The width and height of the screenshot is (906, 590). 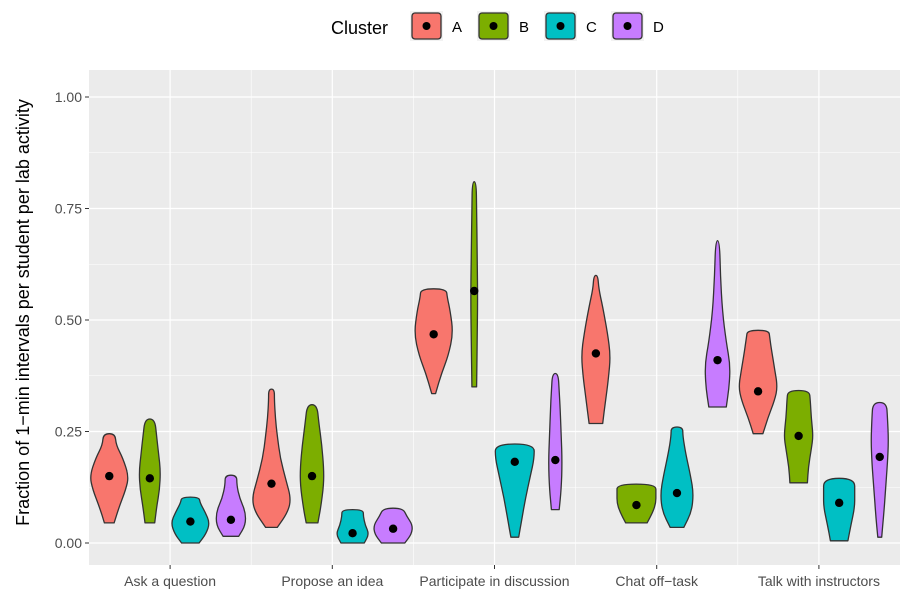 I want to click on y-tick-label: 0.25, so click(x=68, y=432).